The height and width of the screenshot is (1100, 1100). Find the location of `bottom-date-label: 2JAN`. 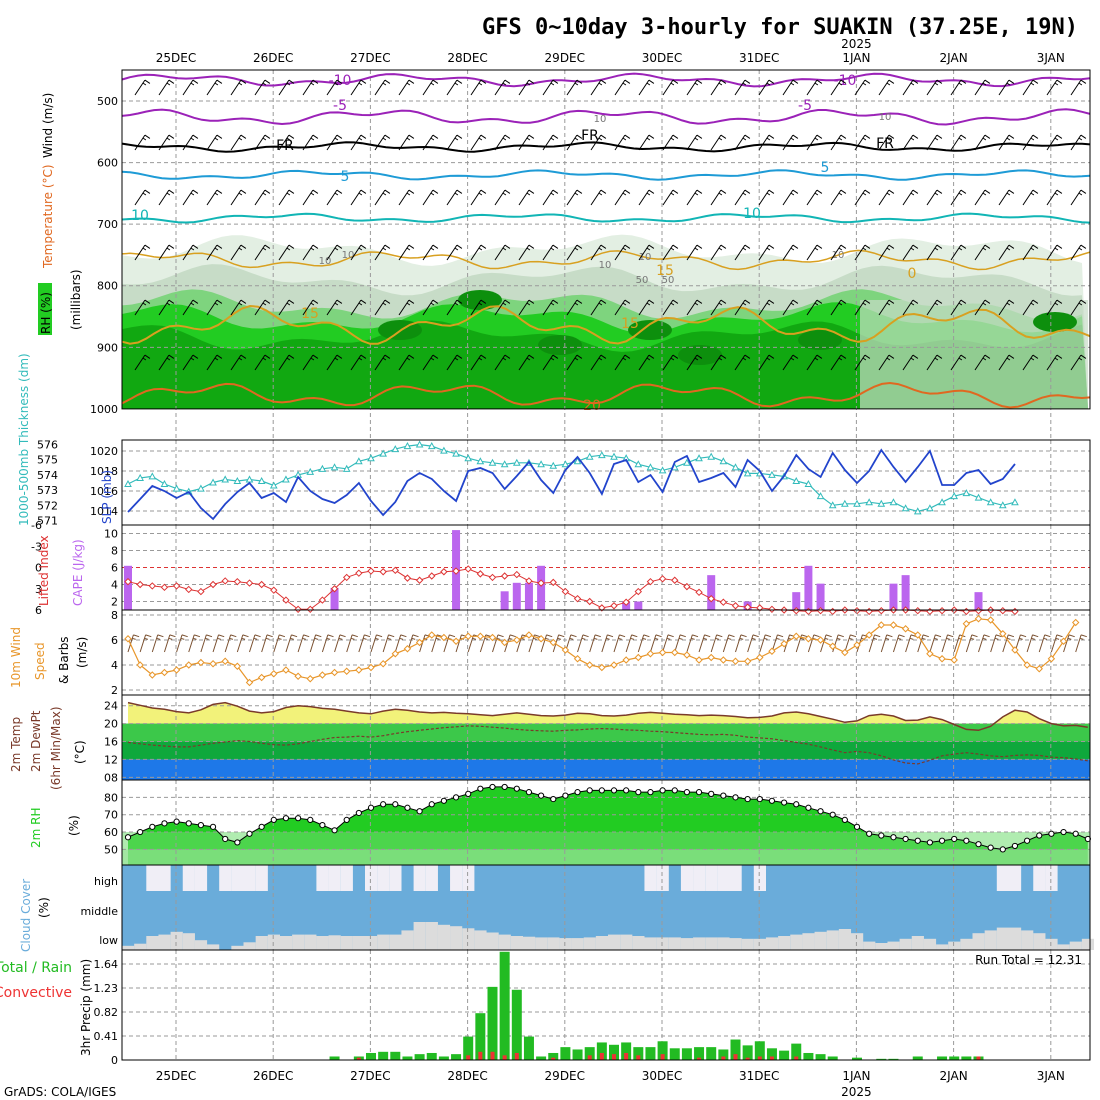

bottom-date-label: 2JAN is located at coordinates (954, 1076).